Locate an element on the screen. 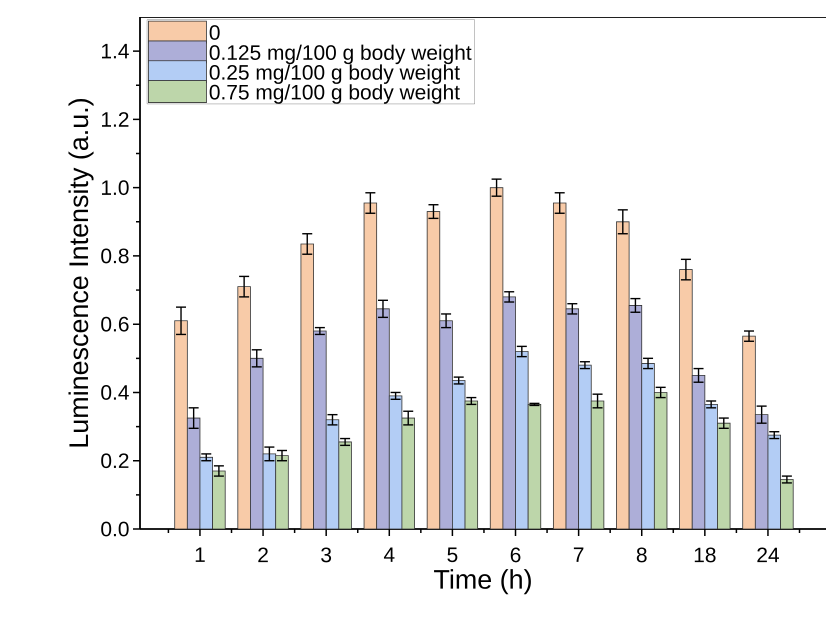  x-tick-label: 8 is located at coordinates (641, 555).